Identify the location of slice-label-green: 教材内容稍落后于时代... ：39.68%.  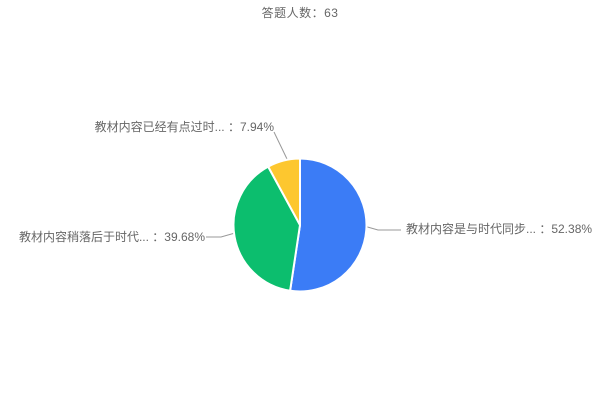
(111, 237).